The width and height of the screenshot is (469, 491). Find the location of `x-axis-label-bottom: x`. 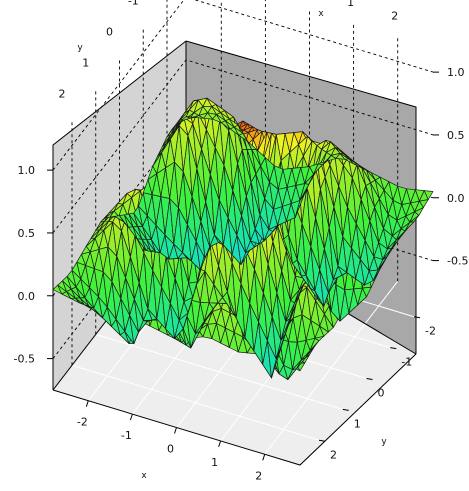

x-axis-label-bottom: x is located at coordinates (144, 476).